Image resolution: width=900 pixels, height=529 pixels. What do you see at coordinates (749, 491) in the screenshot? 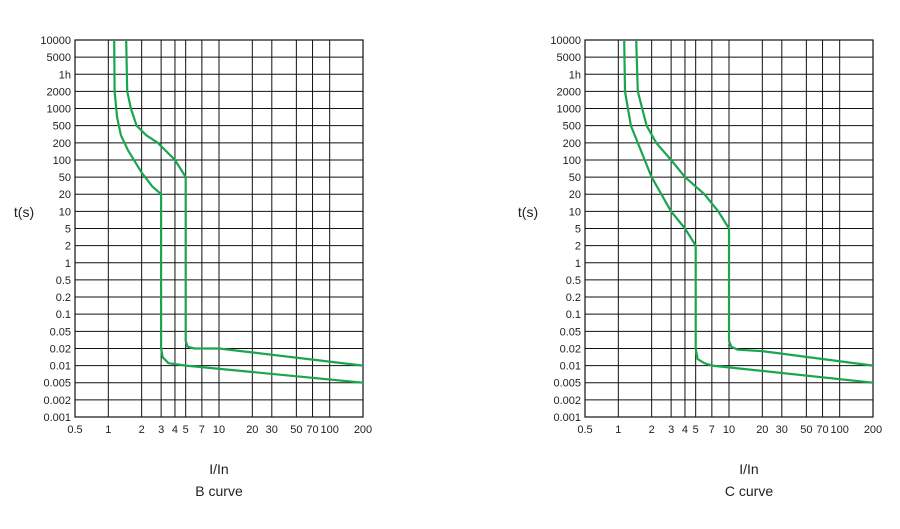
I see `chart-caption: C curve` at bounding box center [749, 491].